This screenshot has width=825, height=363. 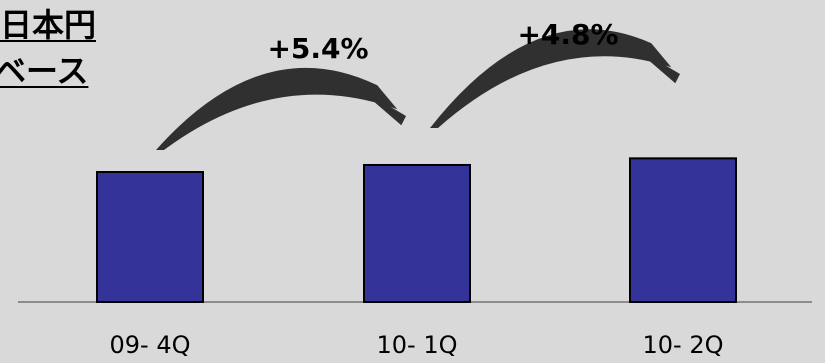 What do you see at coordinates (417, 345) in the screenshot?
I see `x-tick-label-2: 10- 1Q` at bounding box center [417, 345].